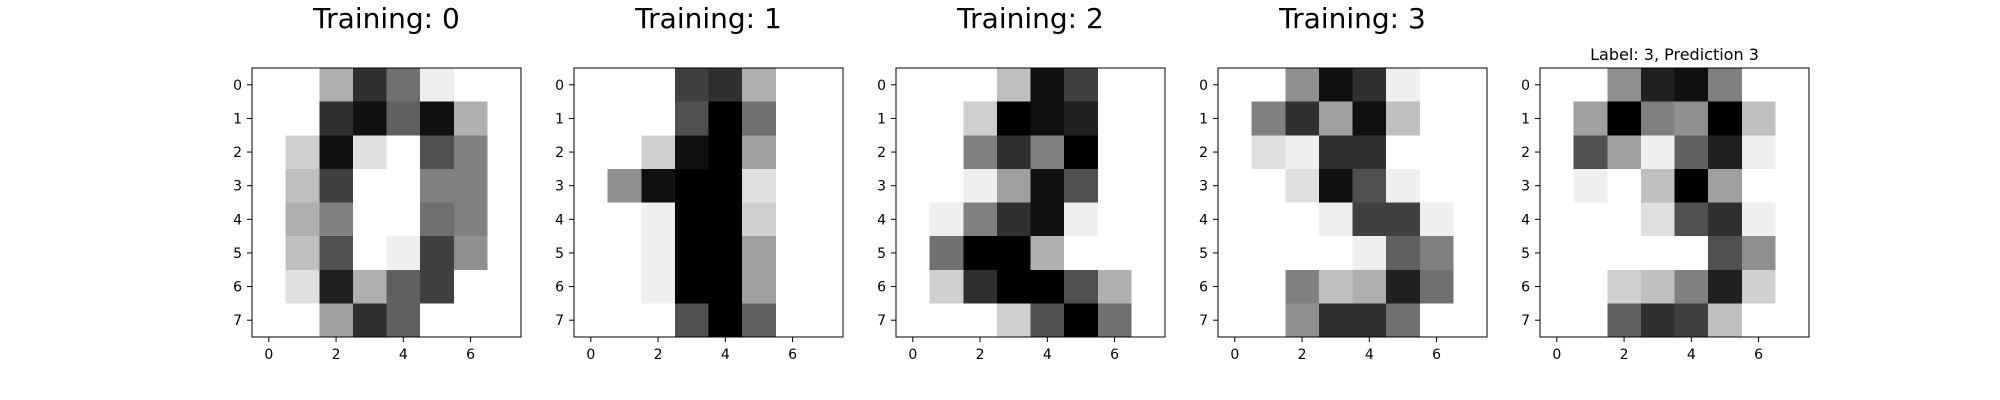 Image resolution: width=2000 pixels, height=400 pixels. What do you see at coordinates (403, 355) in the screenshot?
I see `x-tick-label: 4` at bounding box center [403, 355].